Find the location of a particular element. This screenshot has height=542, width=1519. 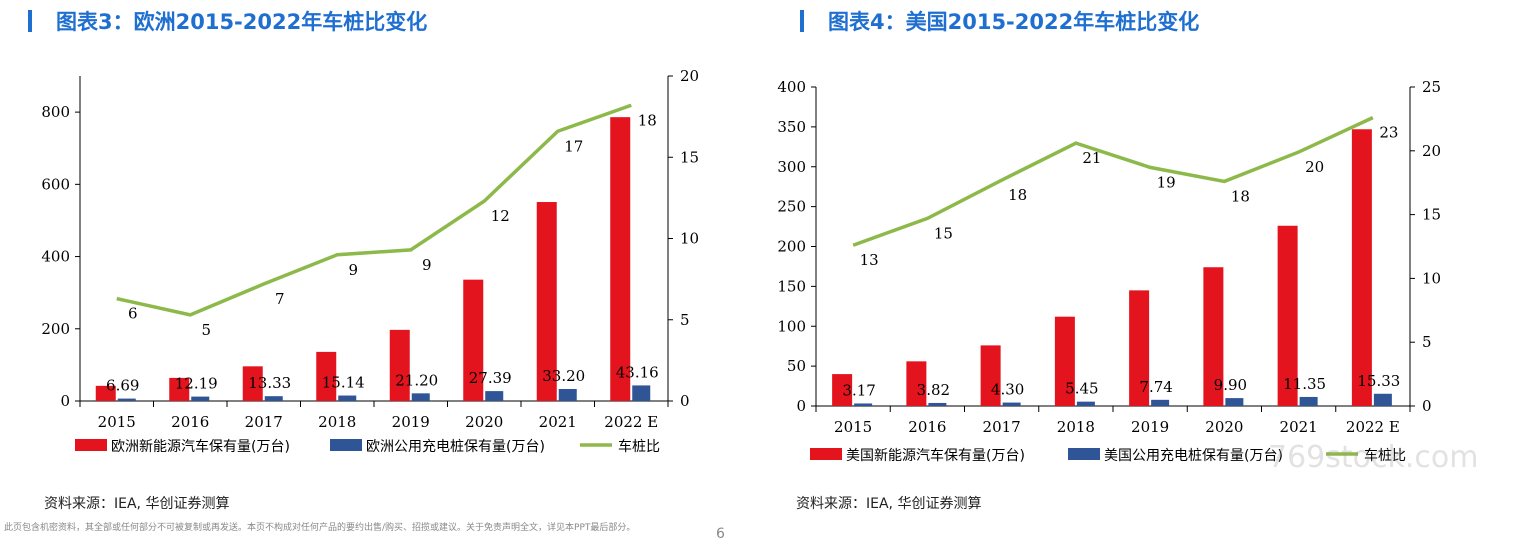

us-ratio-label: 20 is located at coordinates (1314, 167).